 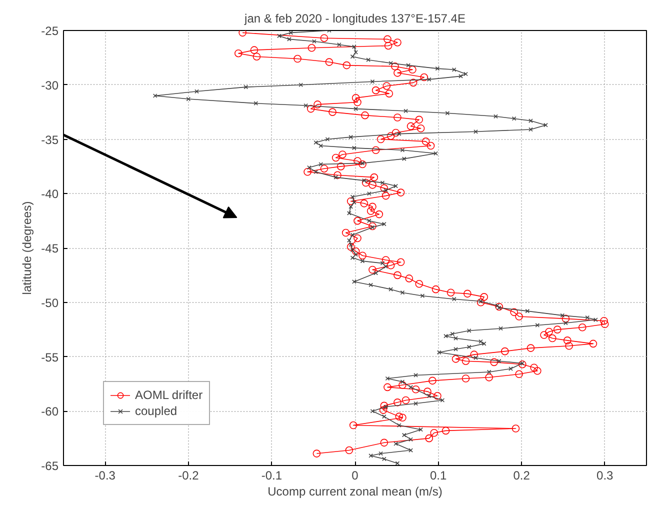 What do you see at coordinates (355, 475) in the screenshot?
I see `x-tick-label: 0` at bounding box center [355, 475].